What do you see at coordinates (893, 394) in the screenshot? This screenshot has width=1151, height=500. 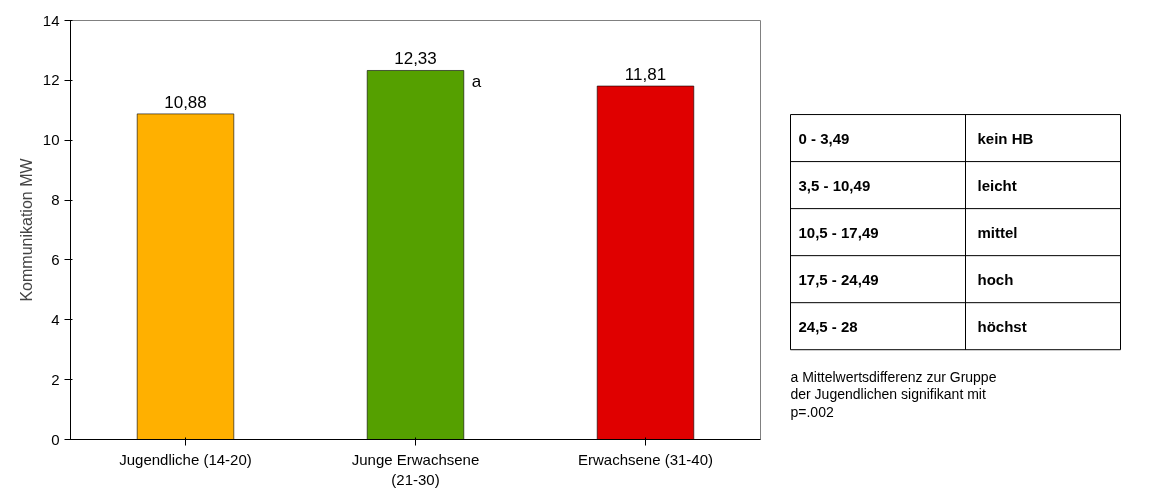 I see `text: a Mittelwertsdifferenz zur Gruppe der Jugendlichen signifikant mit p=.002` at bounding box center [893, 394].